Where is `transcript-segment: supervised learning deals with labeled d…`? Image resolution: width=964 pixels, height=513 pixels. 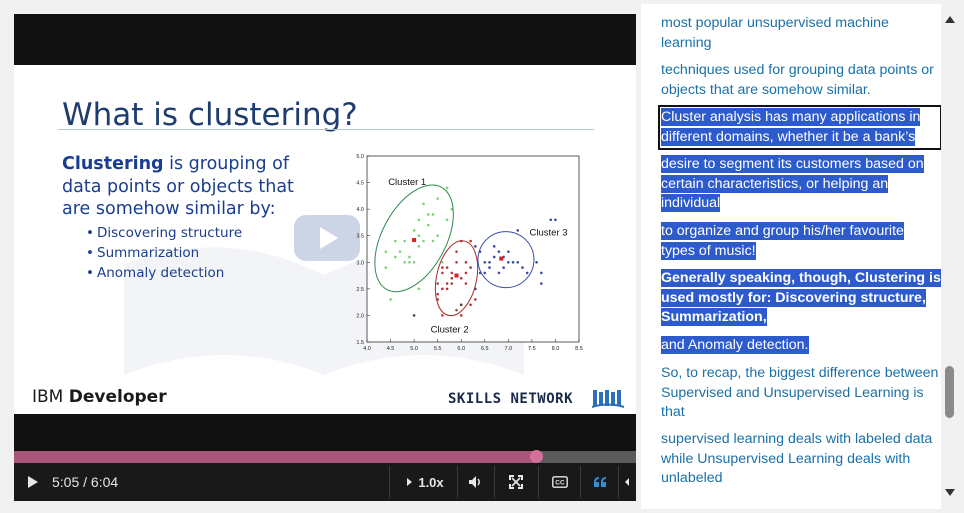 transcript-segment: supervised learning deals with labeled d… is located at coordinates (801, 459).